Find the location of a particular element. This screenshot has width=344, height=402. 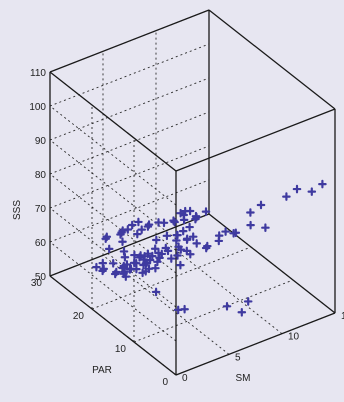

y-tick-label: 10 is located at coordinates (121, 349).